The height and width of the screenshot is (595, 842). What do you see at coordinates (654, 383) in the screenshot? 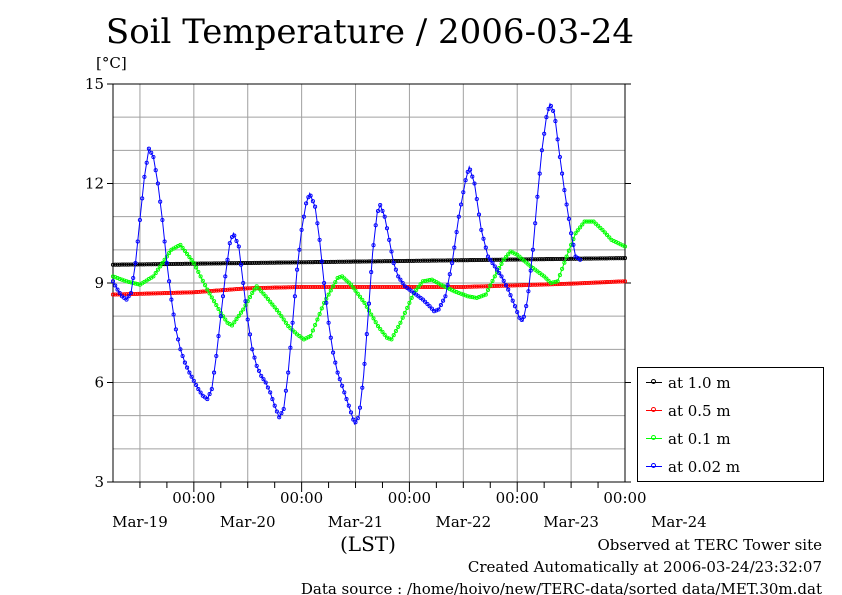
I see `legend-swatch-1m` at bounding box center [654, 383].